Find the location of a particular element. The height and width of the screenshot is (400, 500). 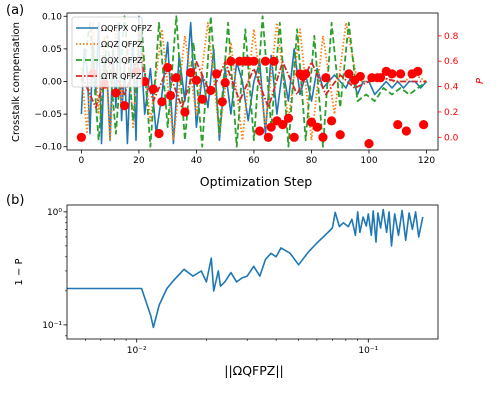

panel-a-y2-label: P is located at coordinates (480, 80).